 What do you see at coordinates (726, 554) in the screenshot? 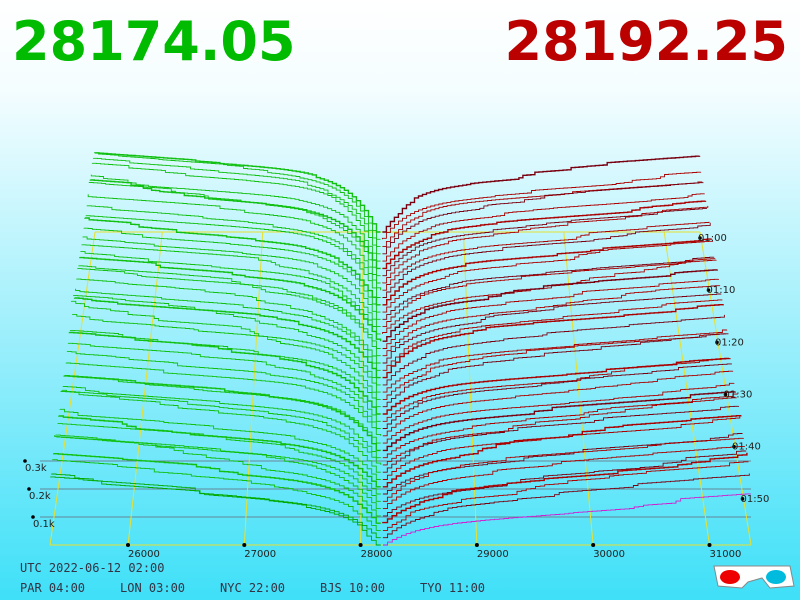
I see `price-tick-label: 31000` at bounding box center [726, 554].